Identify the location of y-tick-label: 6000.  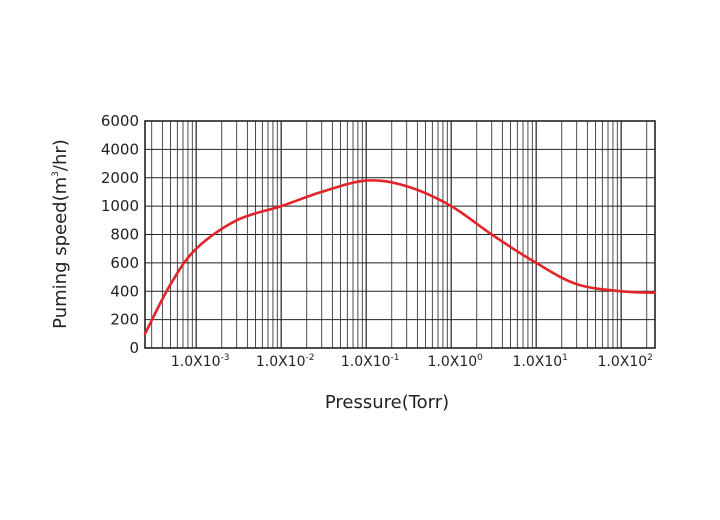
(120, 121).